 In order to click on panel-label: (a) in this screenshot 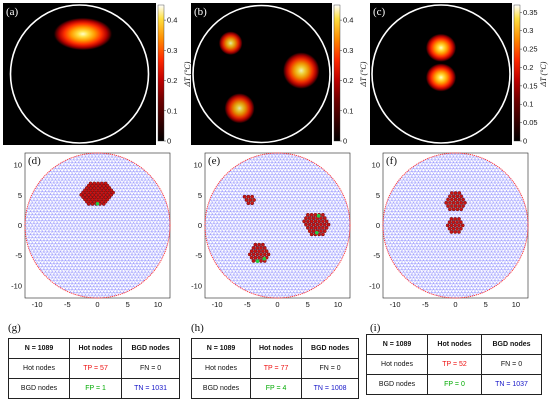, I will do `click(12, 12)`.